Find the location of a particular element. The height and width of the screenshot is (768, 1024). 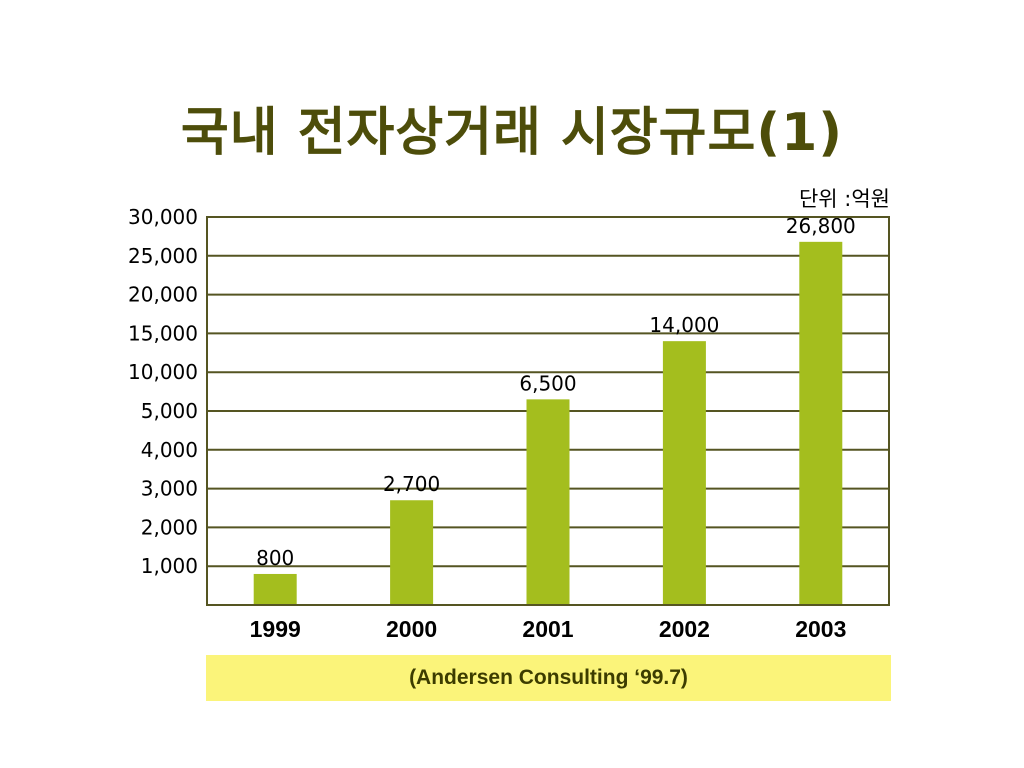

x-category-label: 2000 is located at coordinates (411, 629).